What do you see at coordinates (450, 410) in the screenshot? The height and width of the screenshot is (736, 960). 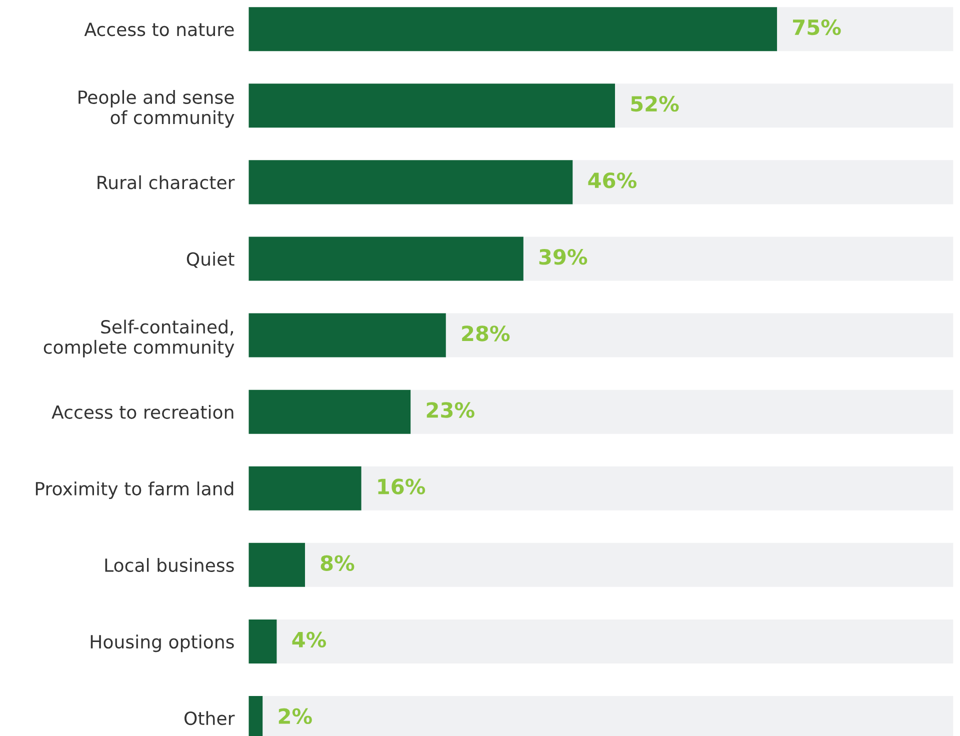 I see `data-label: 23%` at bounding box center [450, 410].